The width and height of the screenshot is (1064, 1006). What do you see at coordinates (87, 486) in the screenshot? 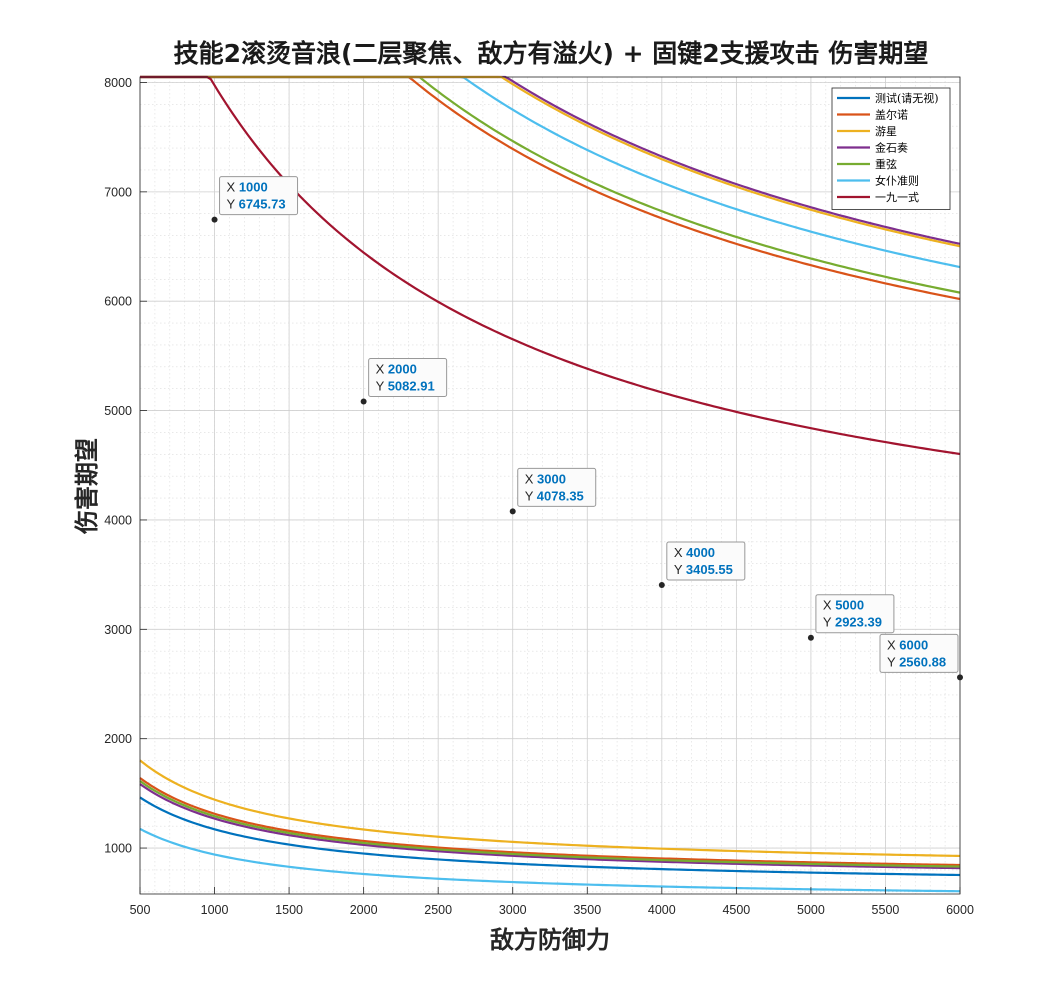
I see `y-axis-label: 伤害期望` at bounding box center [87, 486].